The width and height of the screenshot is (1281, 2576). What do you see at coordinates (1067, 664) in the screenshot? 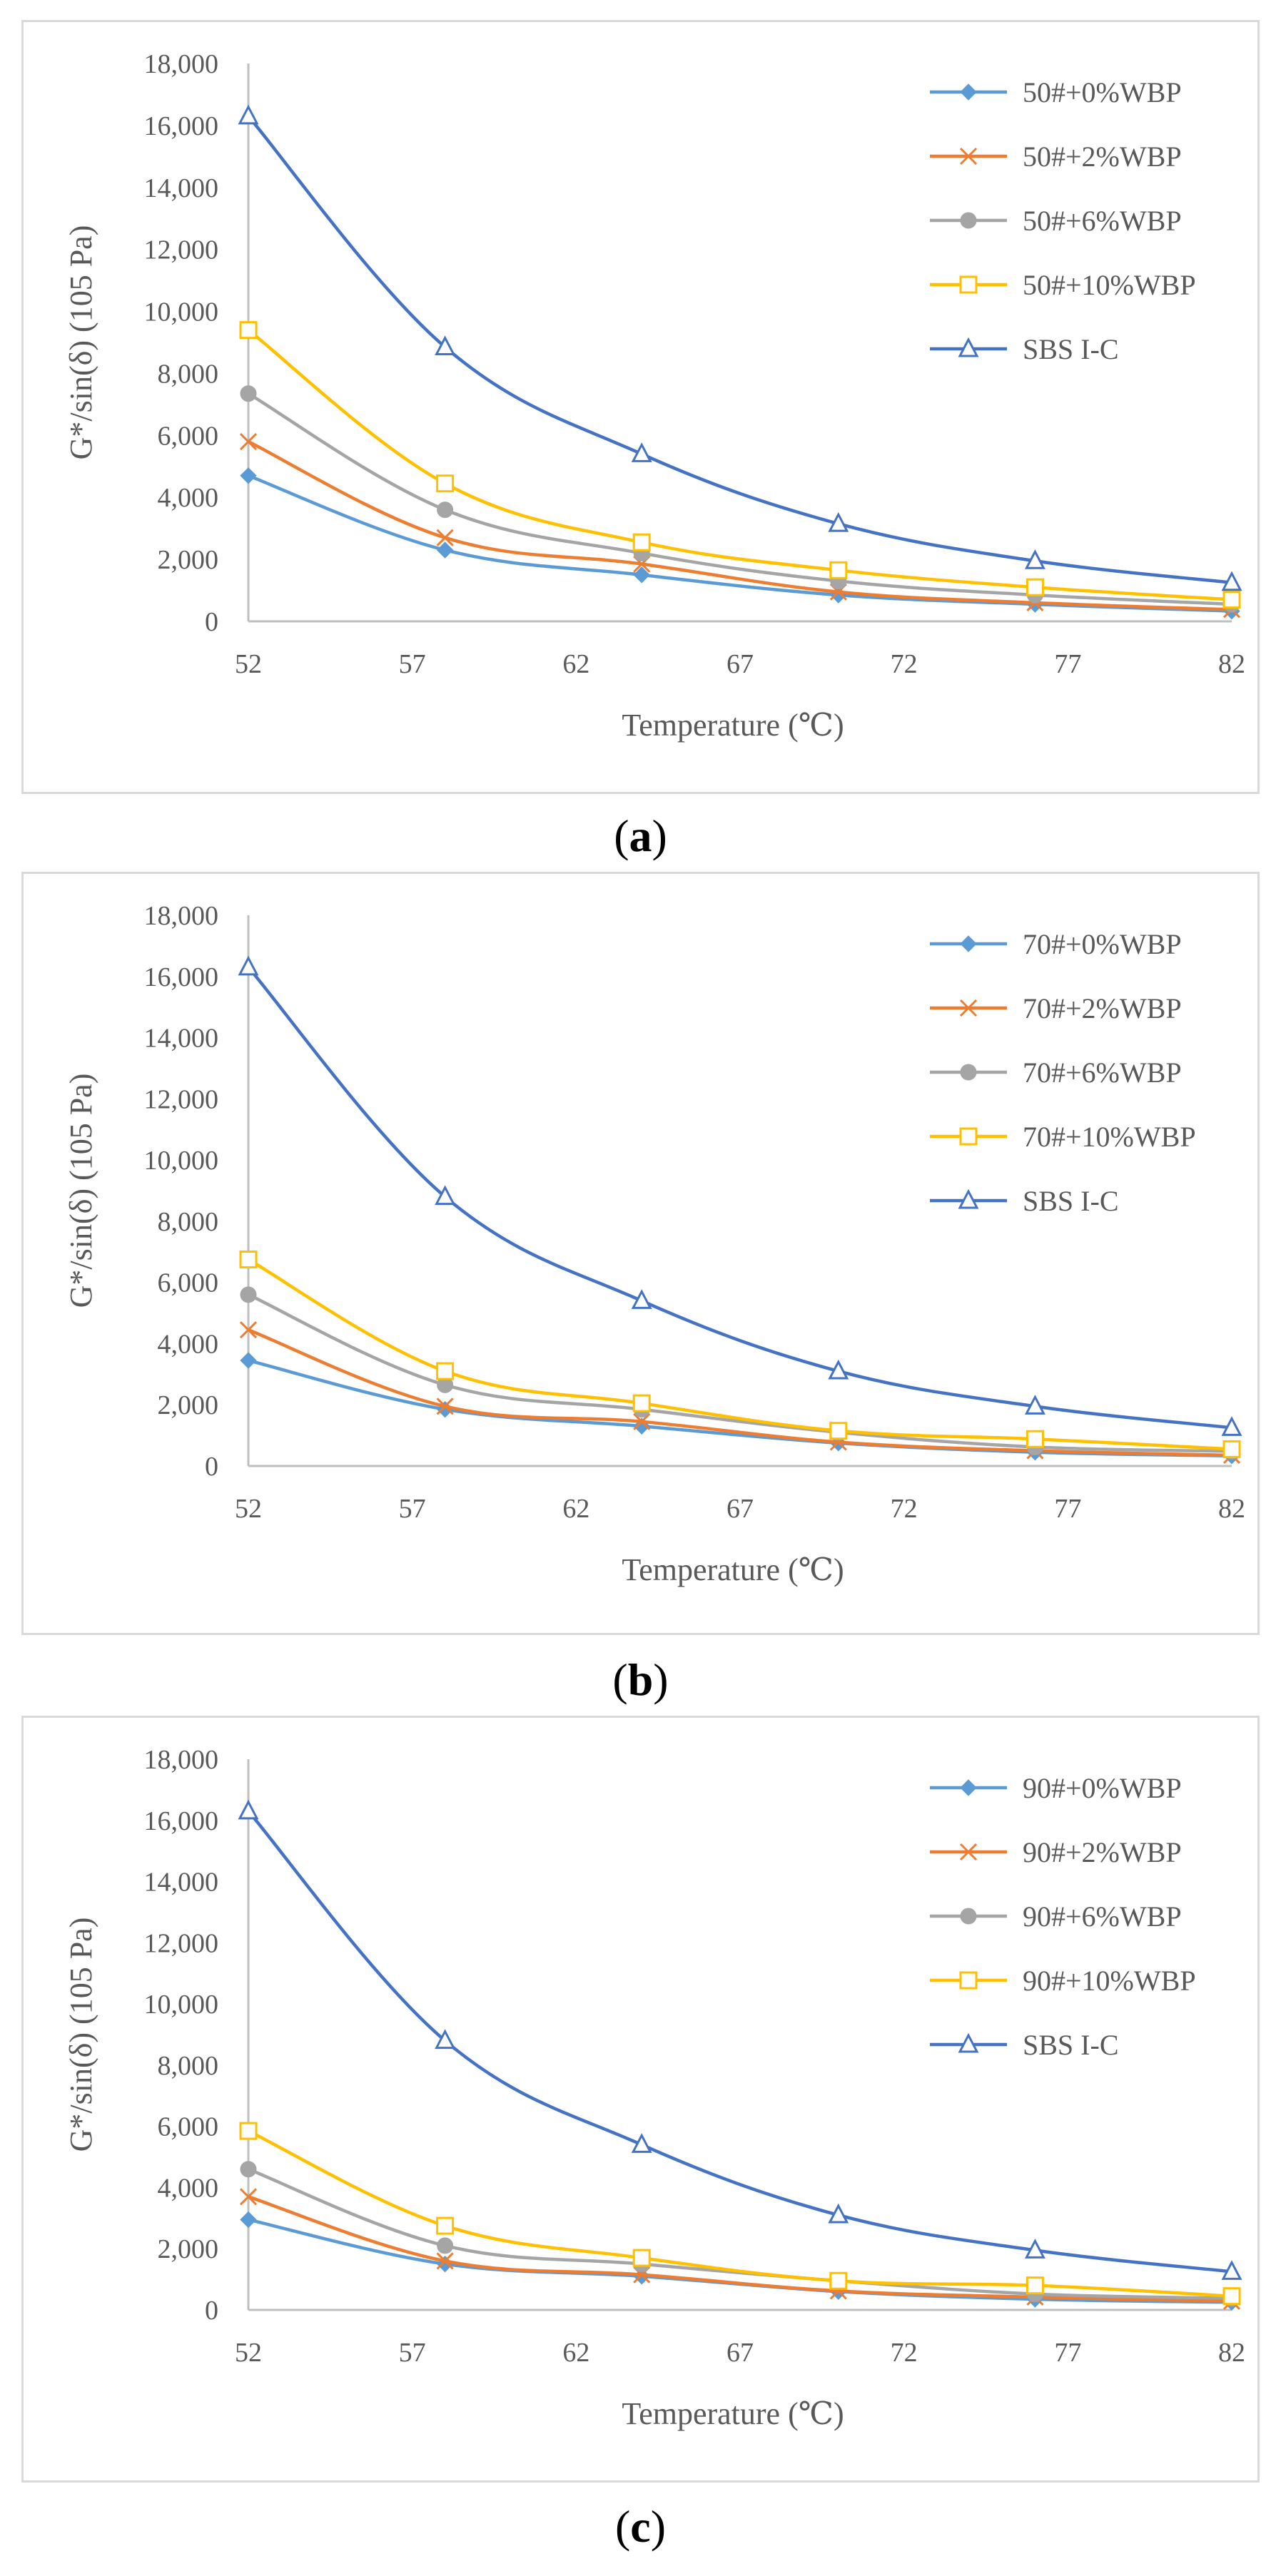
I see `x-tick-label: 77` at bounding box center [1067, 664].